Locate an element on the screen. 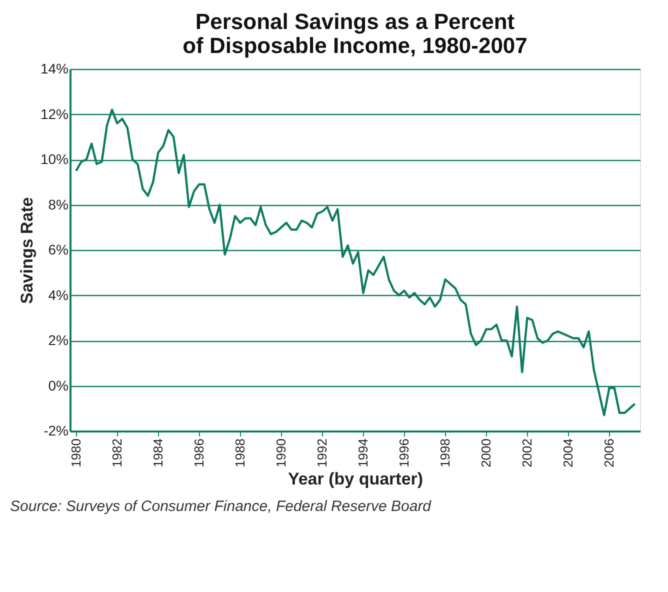 Image resolution: width=668 pixels, height=592 pixels. x-tick-label: 1990 is located at coordinates (281, 453).